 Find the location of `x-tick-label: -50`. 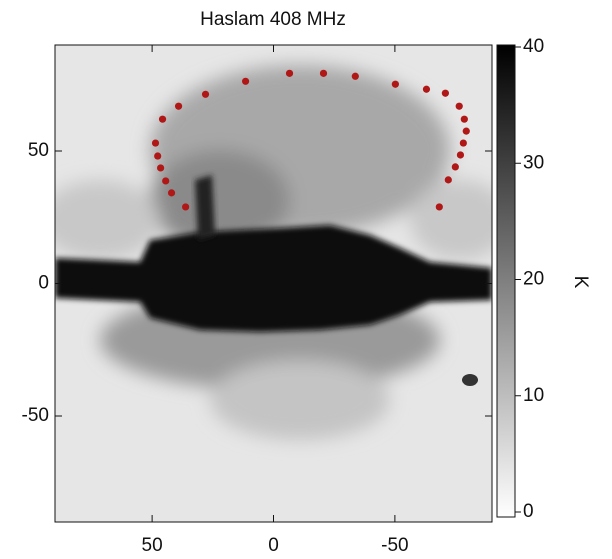

x-tick-label: -50 is located at coordinates (394, 545).